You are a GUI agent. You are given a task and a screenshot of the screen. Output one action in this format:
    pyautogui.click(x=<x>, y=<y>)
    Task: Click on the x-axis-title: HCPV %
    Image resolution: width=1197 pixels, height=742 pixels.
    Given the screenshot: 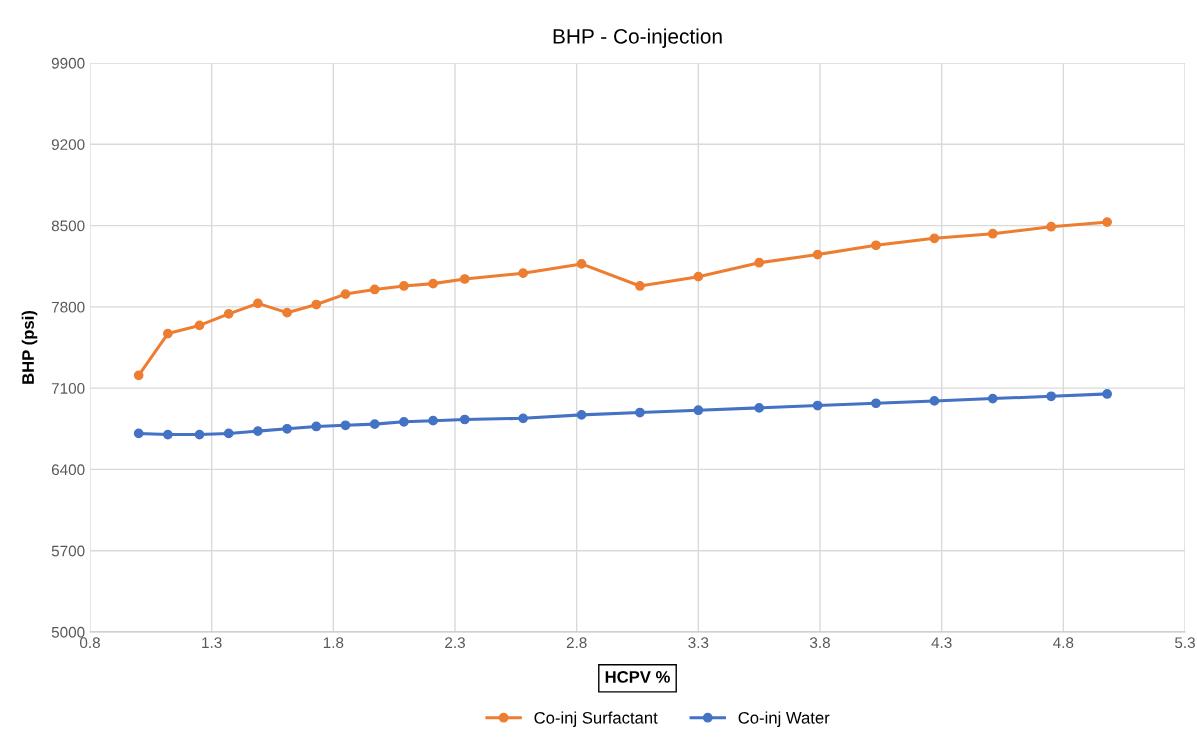 What is the action you would take?
    pyautogui.click(x=637, y=676)
    